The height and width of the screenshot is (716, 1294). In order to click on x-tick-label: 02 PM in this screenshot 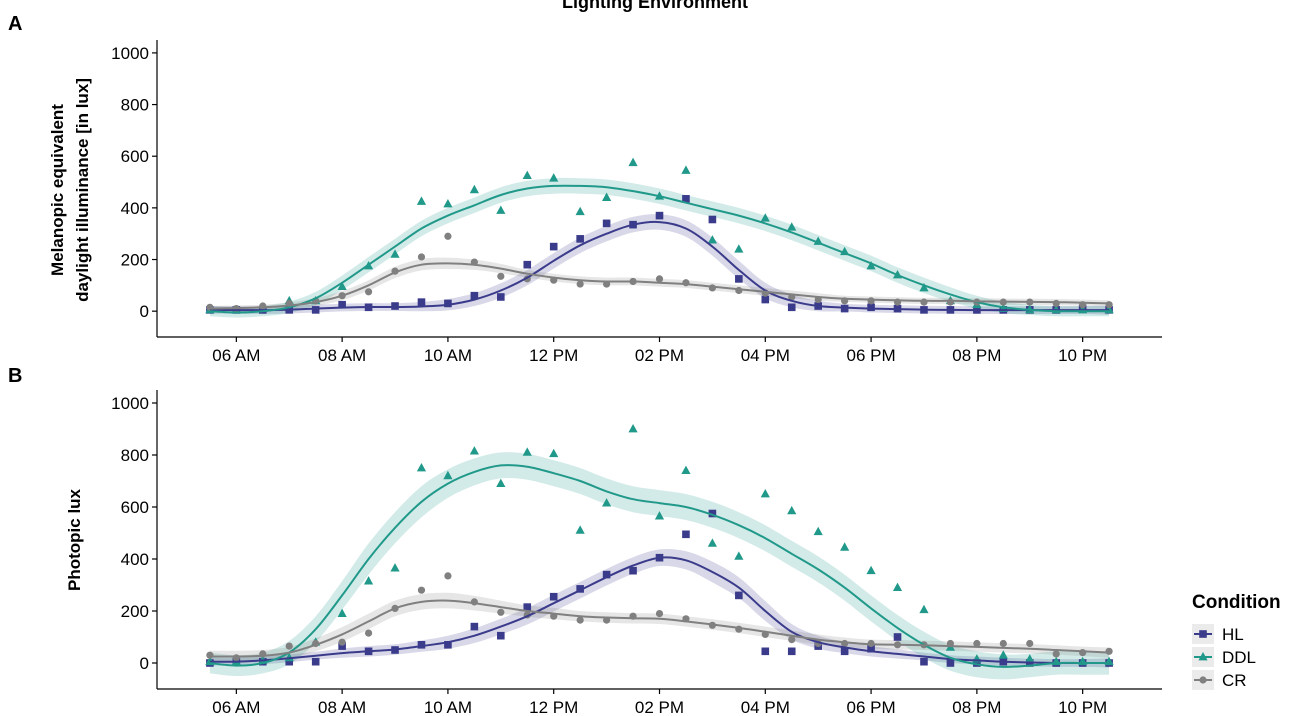, I will do `click(659, 355)`.